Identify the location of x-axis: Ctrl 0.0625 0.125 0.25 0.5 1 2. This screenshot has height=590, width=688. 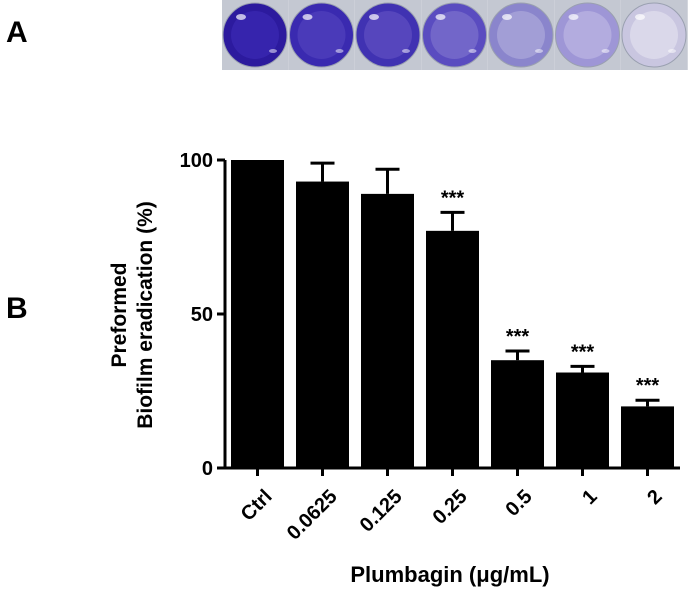
(451, 505).